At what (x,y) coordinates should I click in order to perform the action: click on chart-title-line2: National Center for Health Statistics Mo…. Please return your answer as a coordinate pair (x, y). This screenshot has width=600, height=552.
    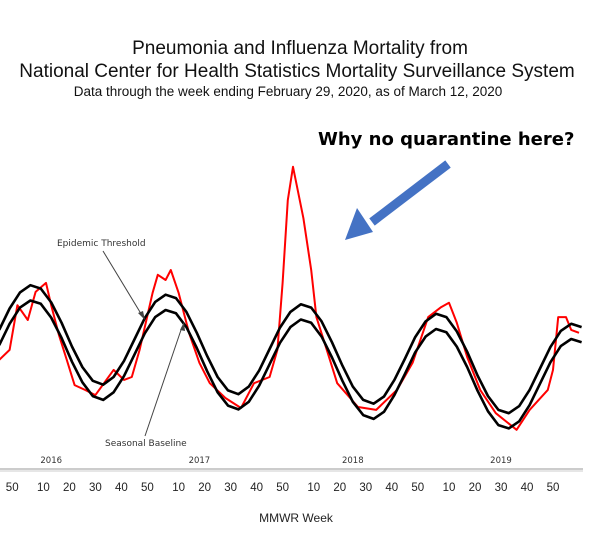
    Looking at the image, I should click on (296, 71).